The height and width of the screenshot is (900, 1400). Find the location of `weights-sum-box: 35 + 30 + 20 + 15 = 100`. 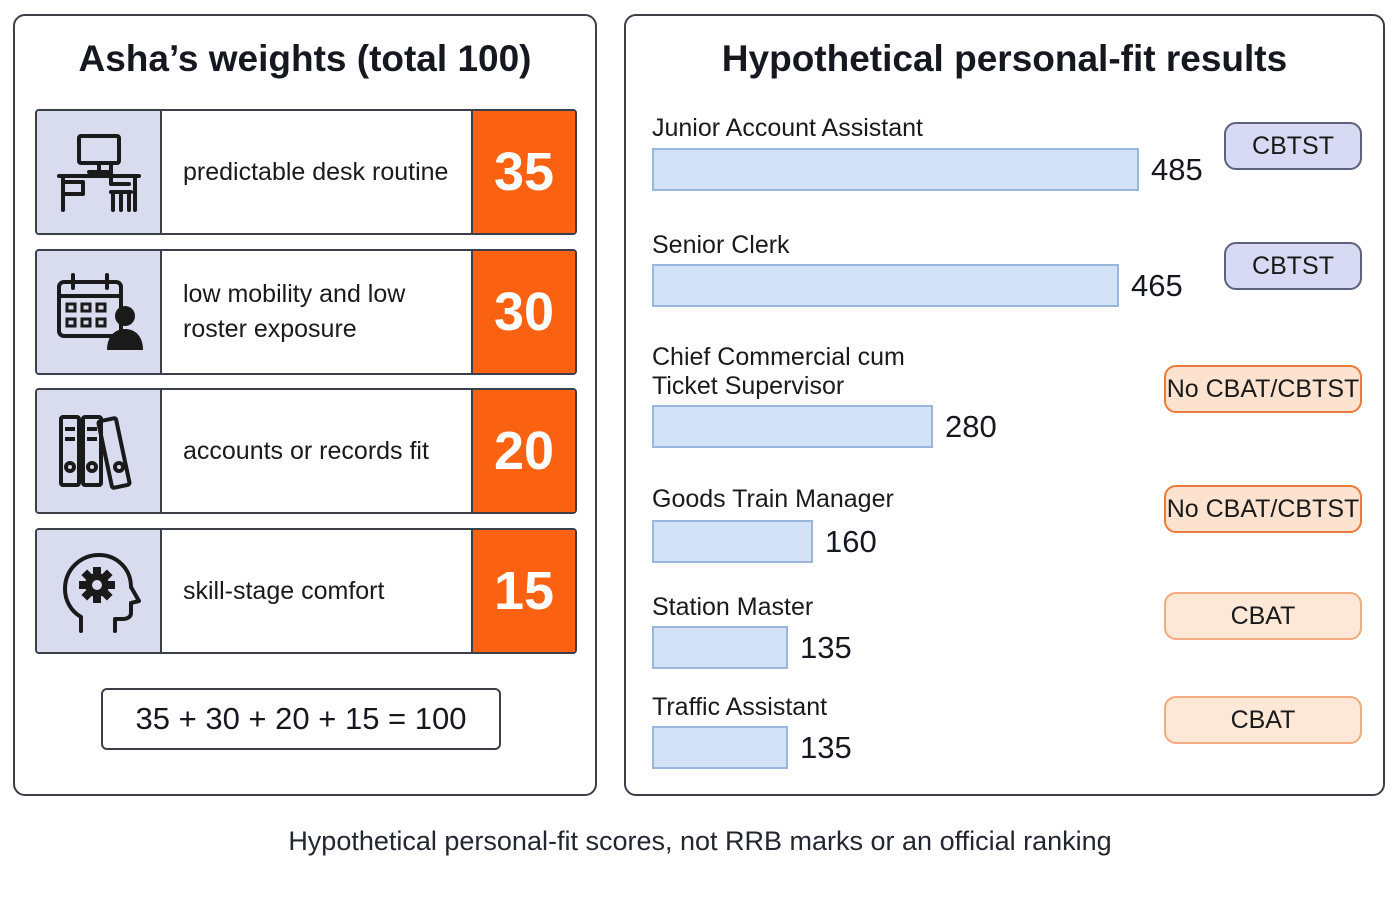

weights-sum-box: 35 + 30 + 20 + 15 = 100 is located at coordinates (301, 719).